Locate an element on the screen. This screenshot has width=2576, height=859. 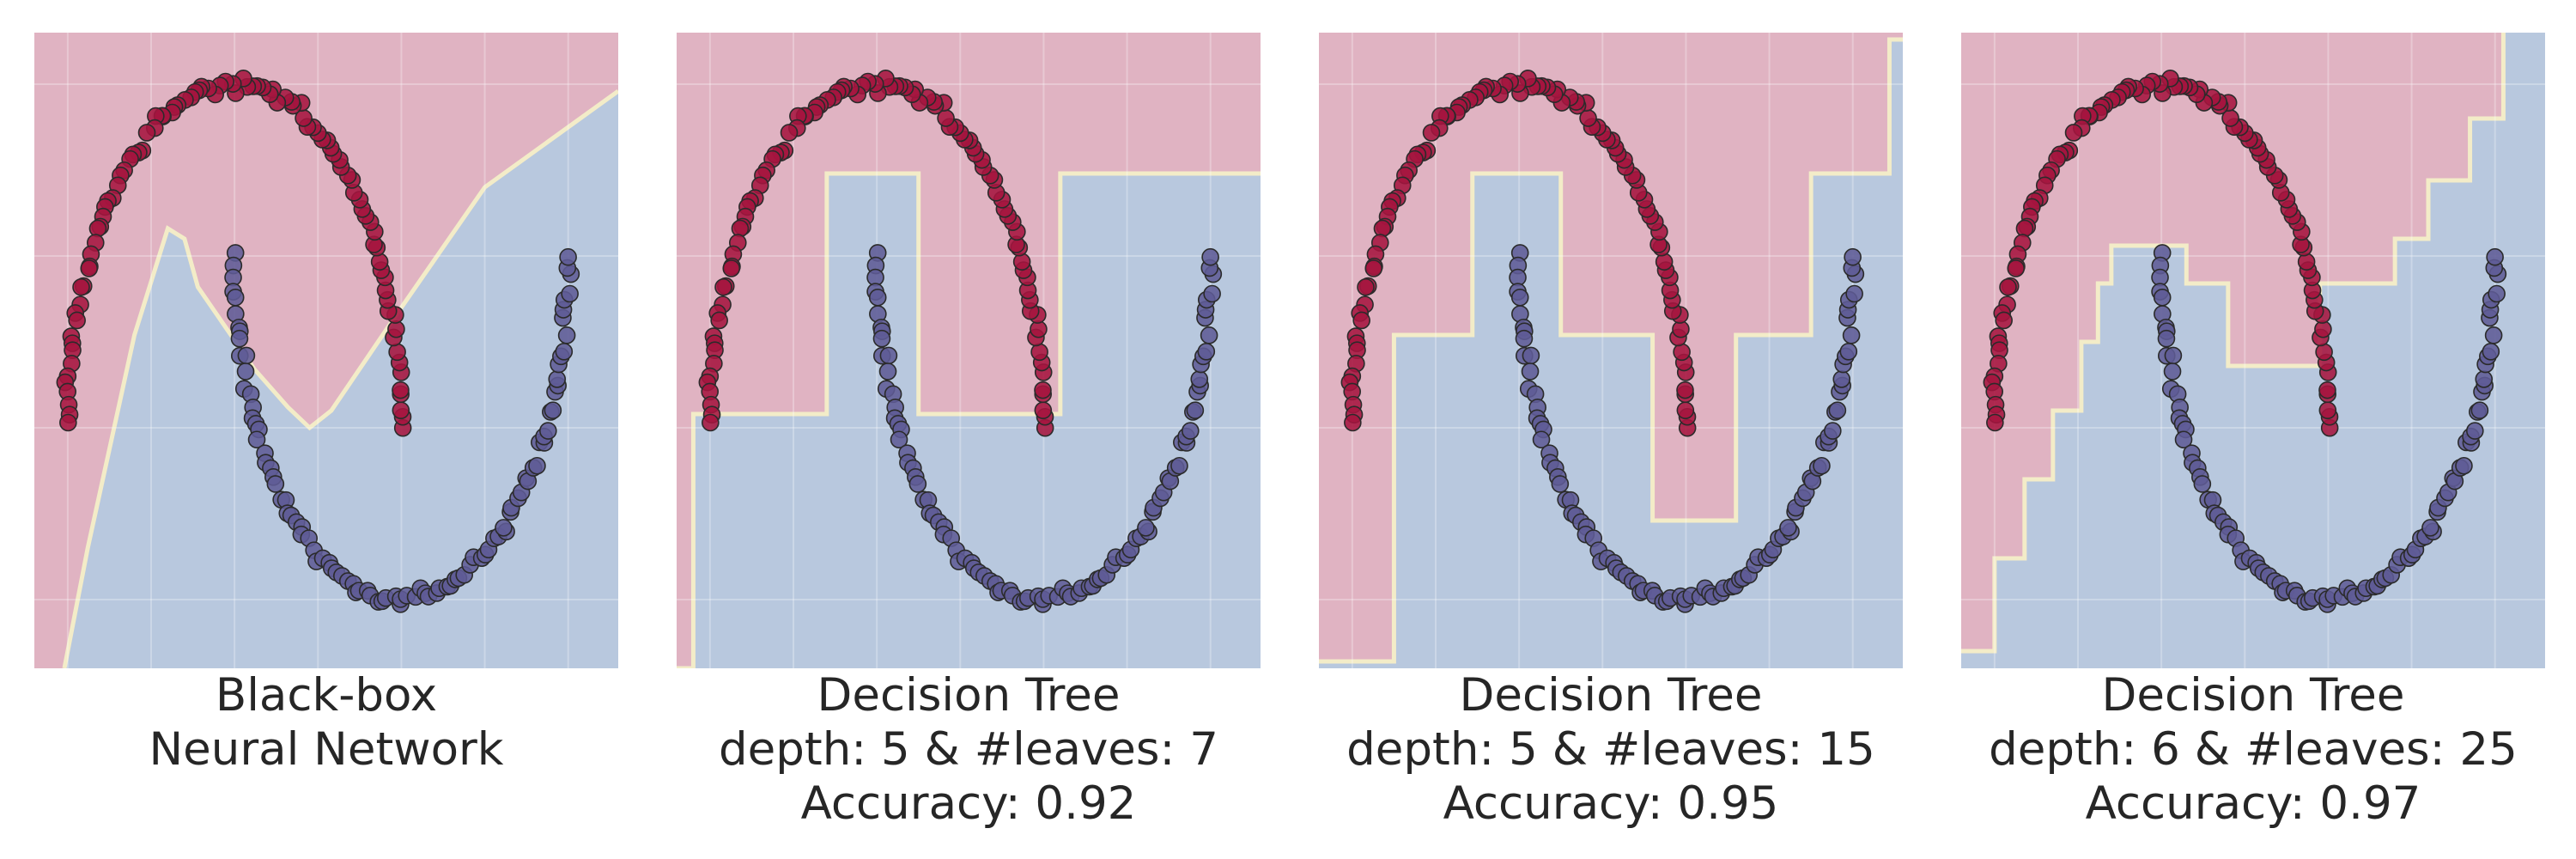
caption-line-1: Black-box is located at coordinates (326, 695).